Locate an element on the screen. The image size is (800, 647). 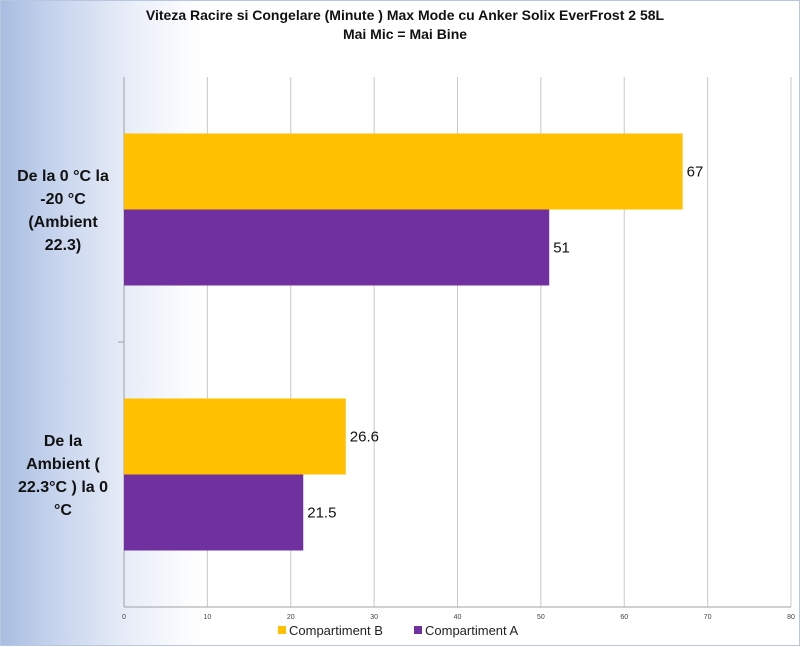
x-tick-label: 10 is located at coordinates (207, 617).